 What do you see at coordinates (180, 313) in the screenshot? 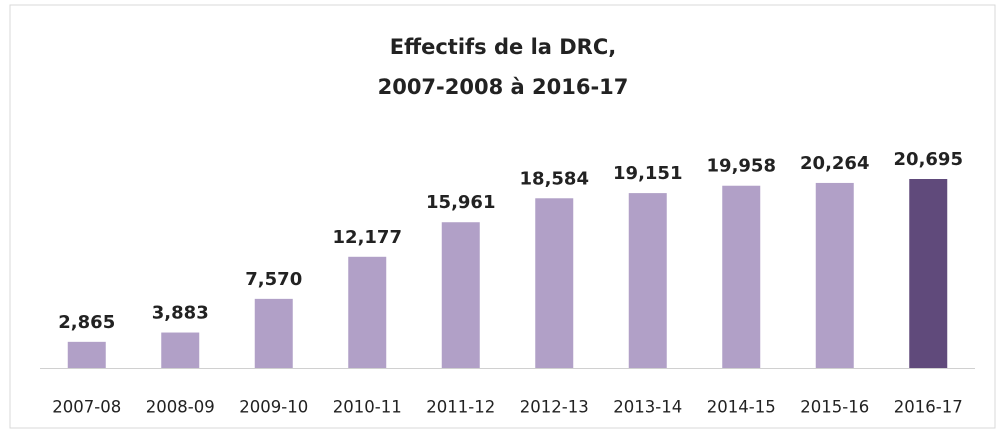
I see `value-label: 3,883` at bounding box center [180, 313].